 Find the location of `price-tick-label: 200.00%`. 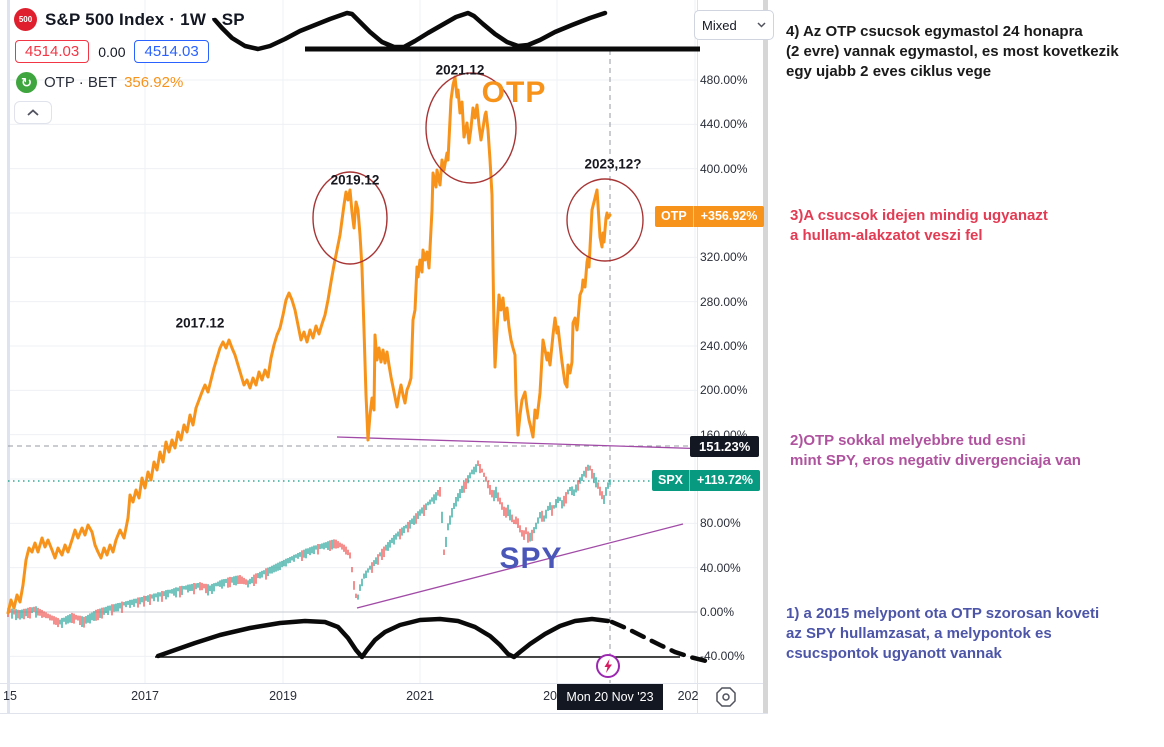

price-tick-label: 200.00% is located at coordinates (724, 390).